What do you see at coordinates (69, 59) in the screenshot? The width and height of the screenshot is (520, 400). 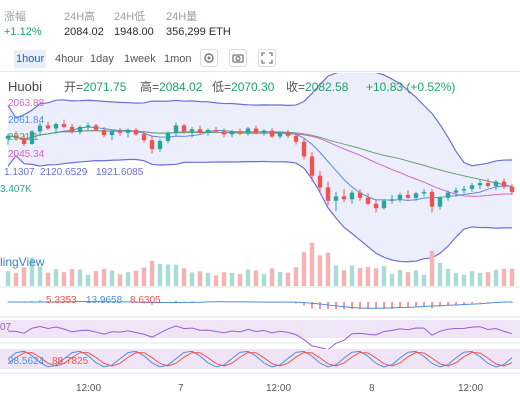 I see `timeframe-4hour: 4hour` at bounding box center [69, 59].